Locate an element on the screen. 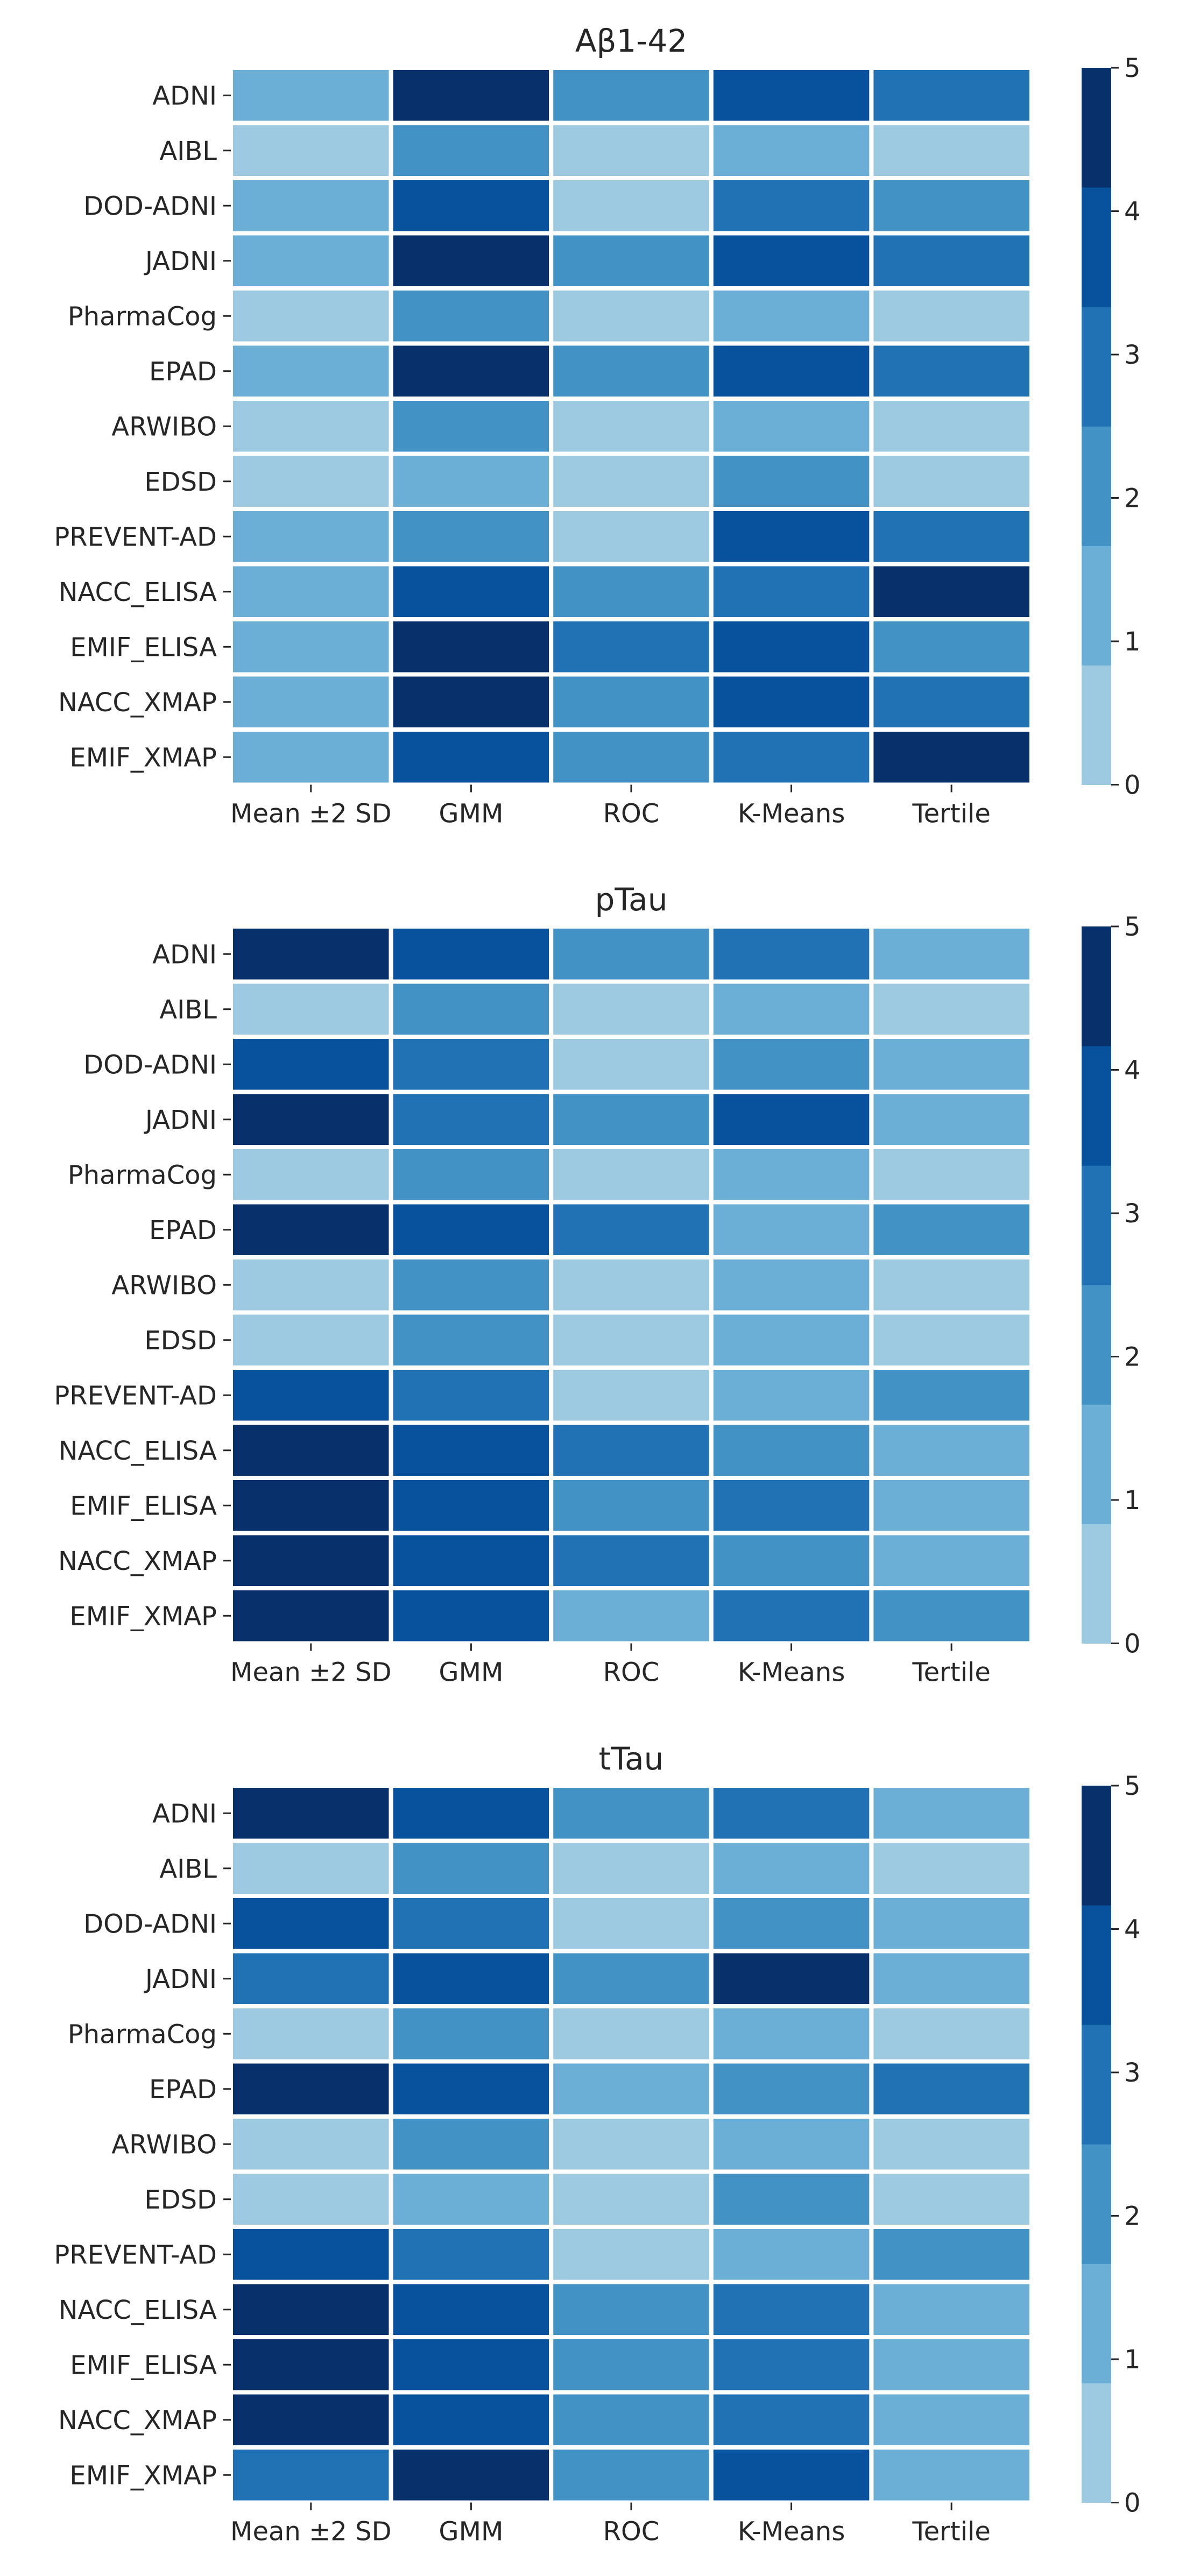 This screenshot has width=1179, height=2576. row-label: JADNI is located at coordinates (180, 1120).